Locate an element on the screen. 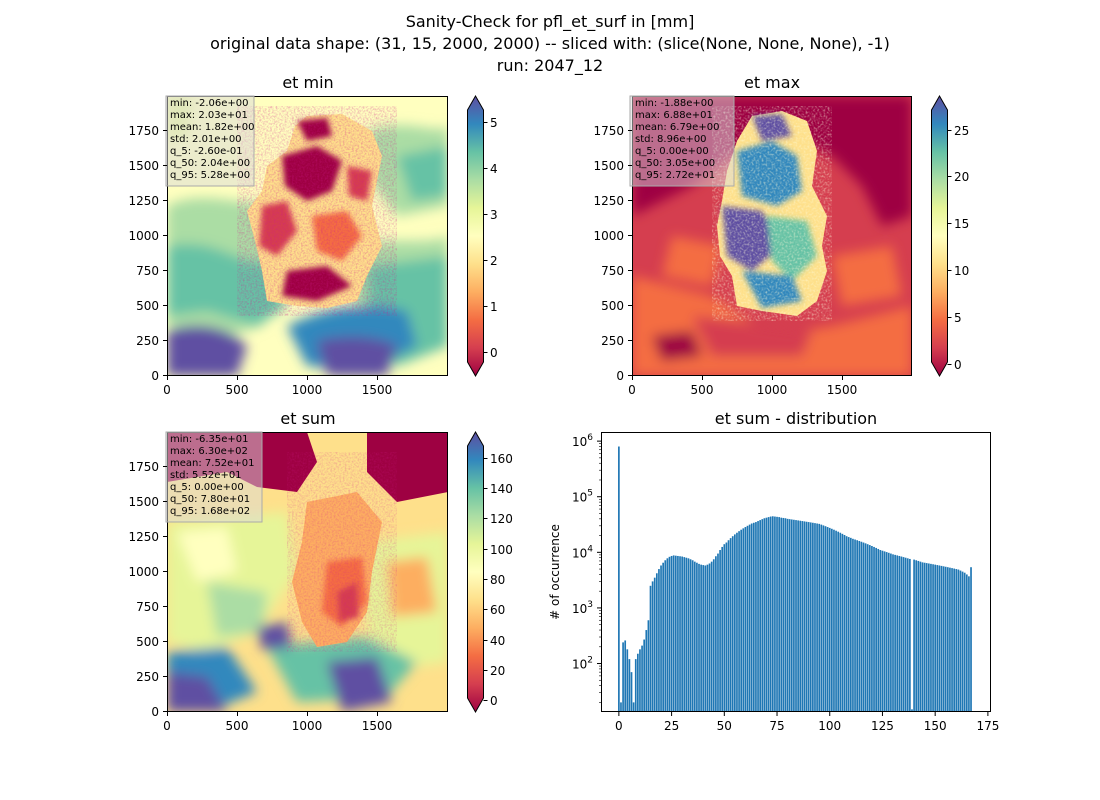  x-tick-label: 175 is located at coordinates (987, 726).